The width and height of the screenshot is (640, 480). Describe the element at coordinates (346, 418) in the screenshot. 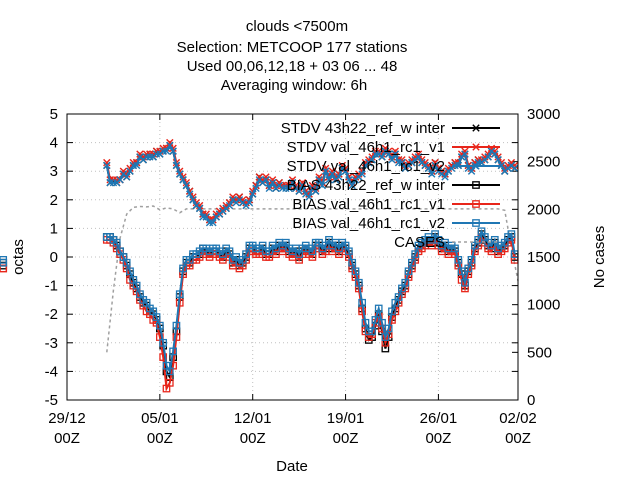

I see `x-tick-label-date: 19/01` at that location.